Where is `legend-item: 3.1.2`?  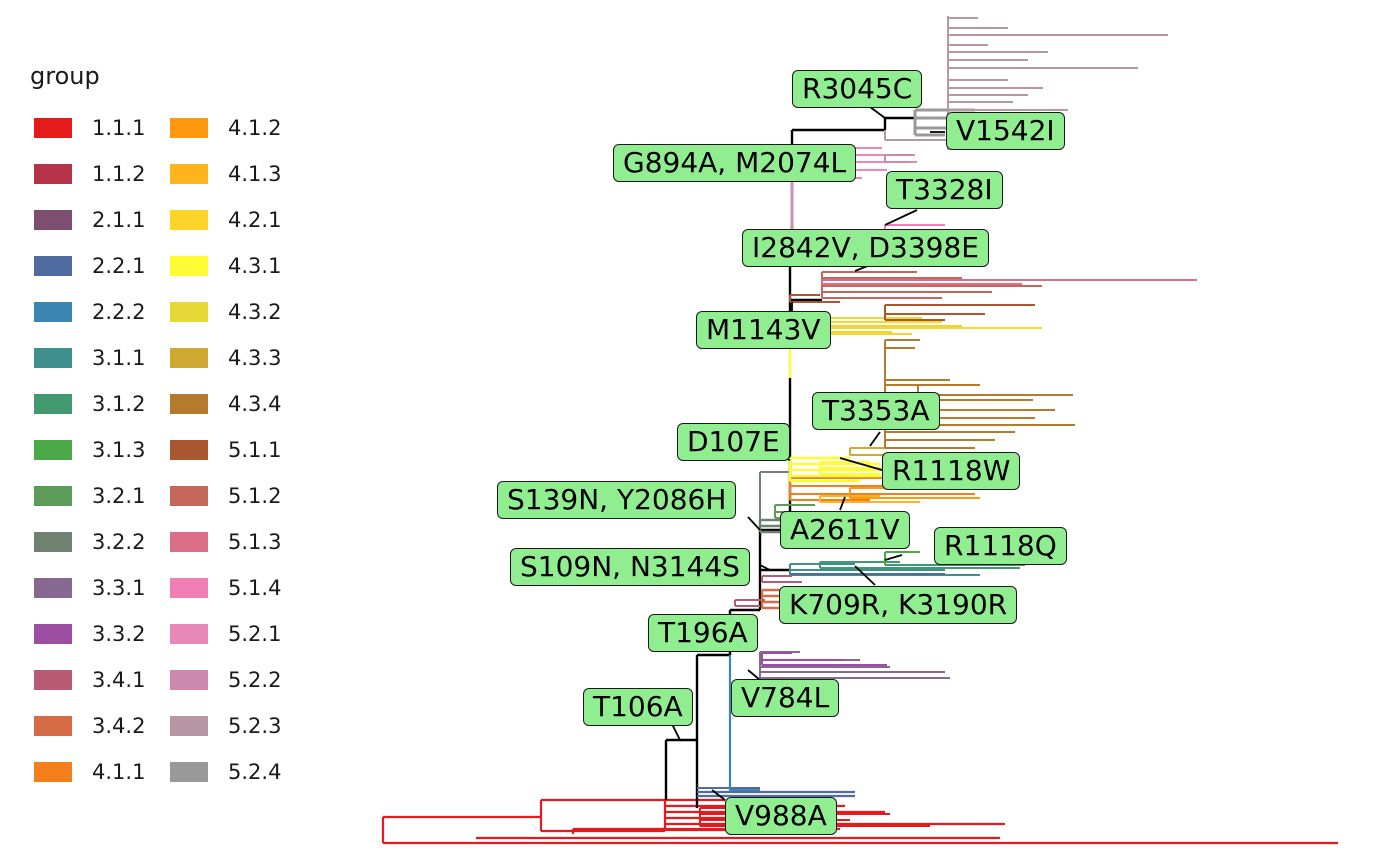
legend-item: 3.1.2 is located at coordinates (109, 405).